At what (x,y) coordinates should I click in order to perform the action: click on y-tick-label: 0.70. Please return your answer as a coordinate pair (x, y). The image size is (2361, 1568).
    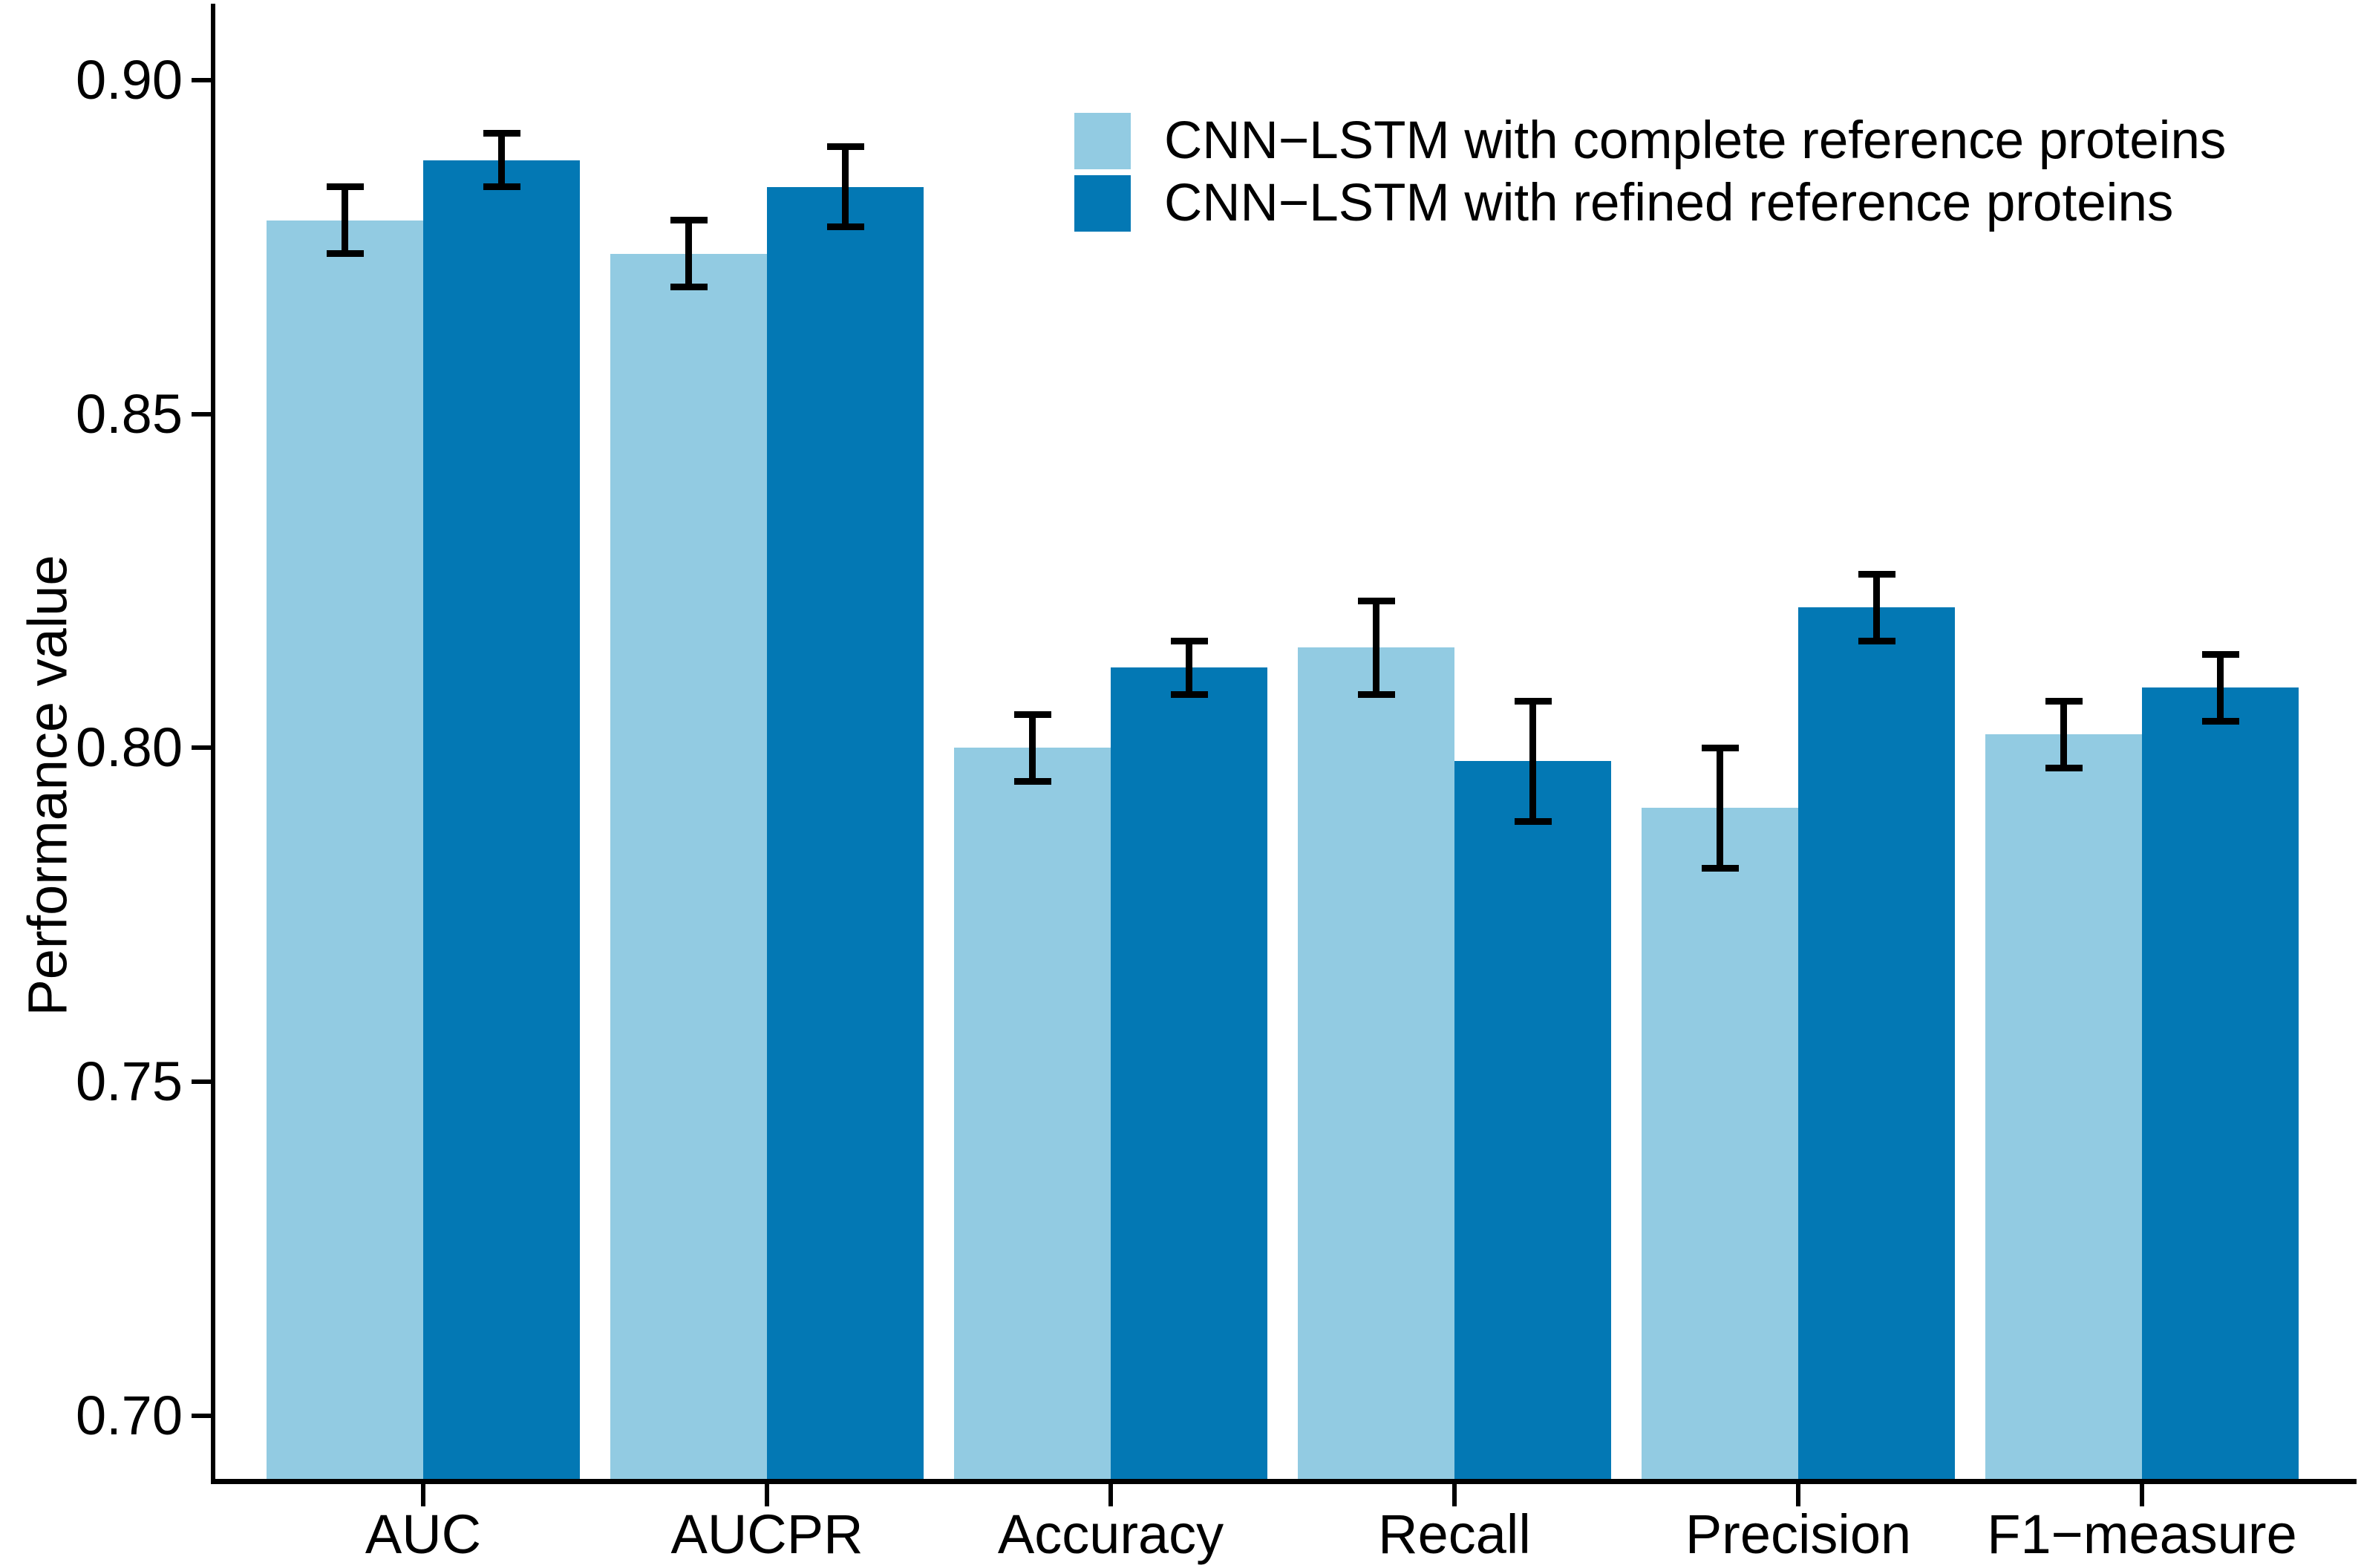
    Looking at the image, I should click on (129, 1415).